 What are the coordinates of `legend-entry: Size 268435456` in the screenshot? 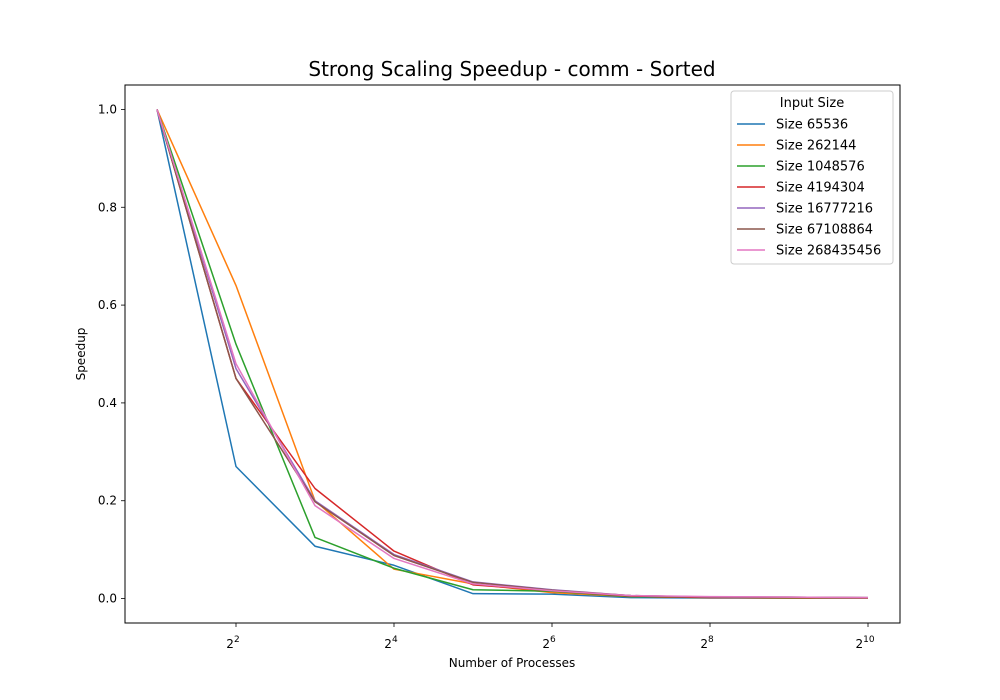 It's located at (809, 251).